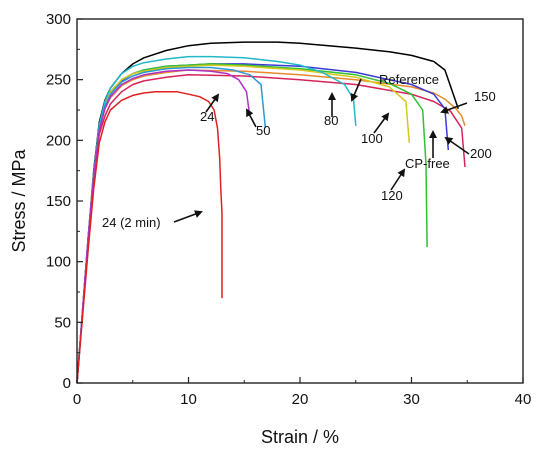 The width and height of the screenshot is (550, 452). Describe the element at coordinates (427, 163) in the screenshot. I see `annotation-label: CP-free` at that location.